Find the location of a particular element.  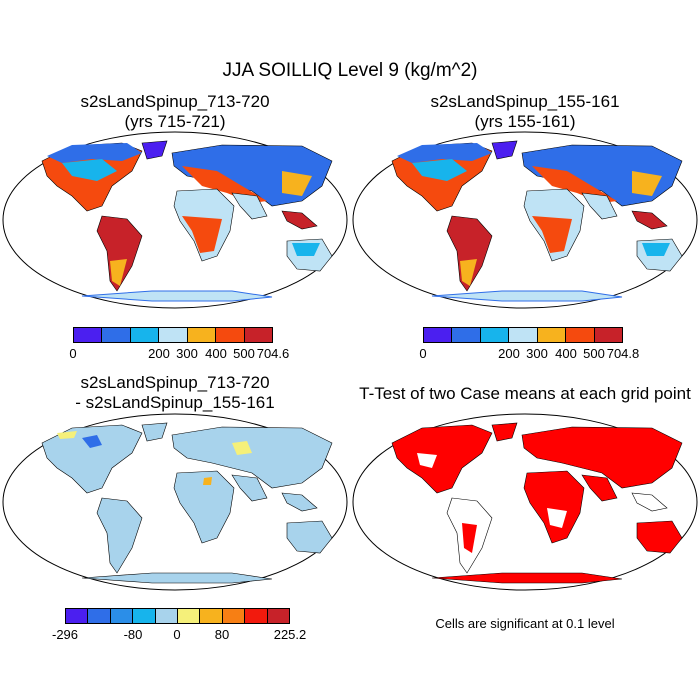

colorbar-label: 80 is located at coordinates (222, 634).